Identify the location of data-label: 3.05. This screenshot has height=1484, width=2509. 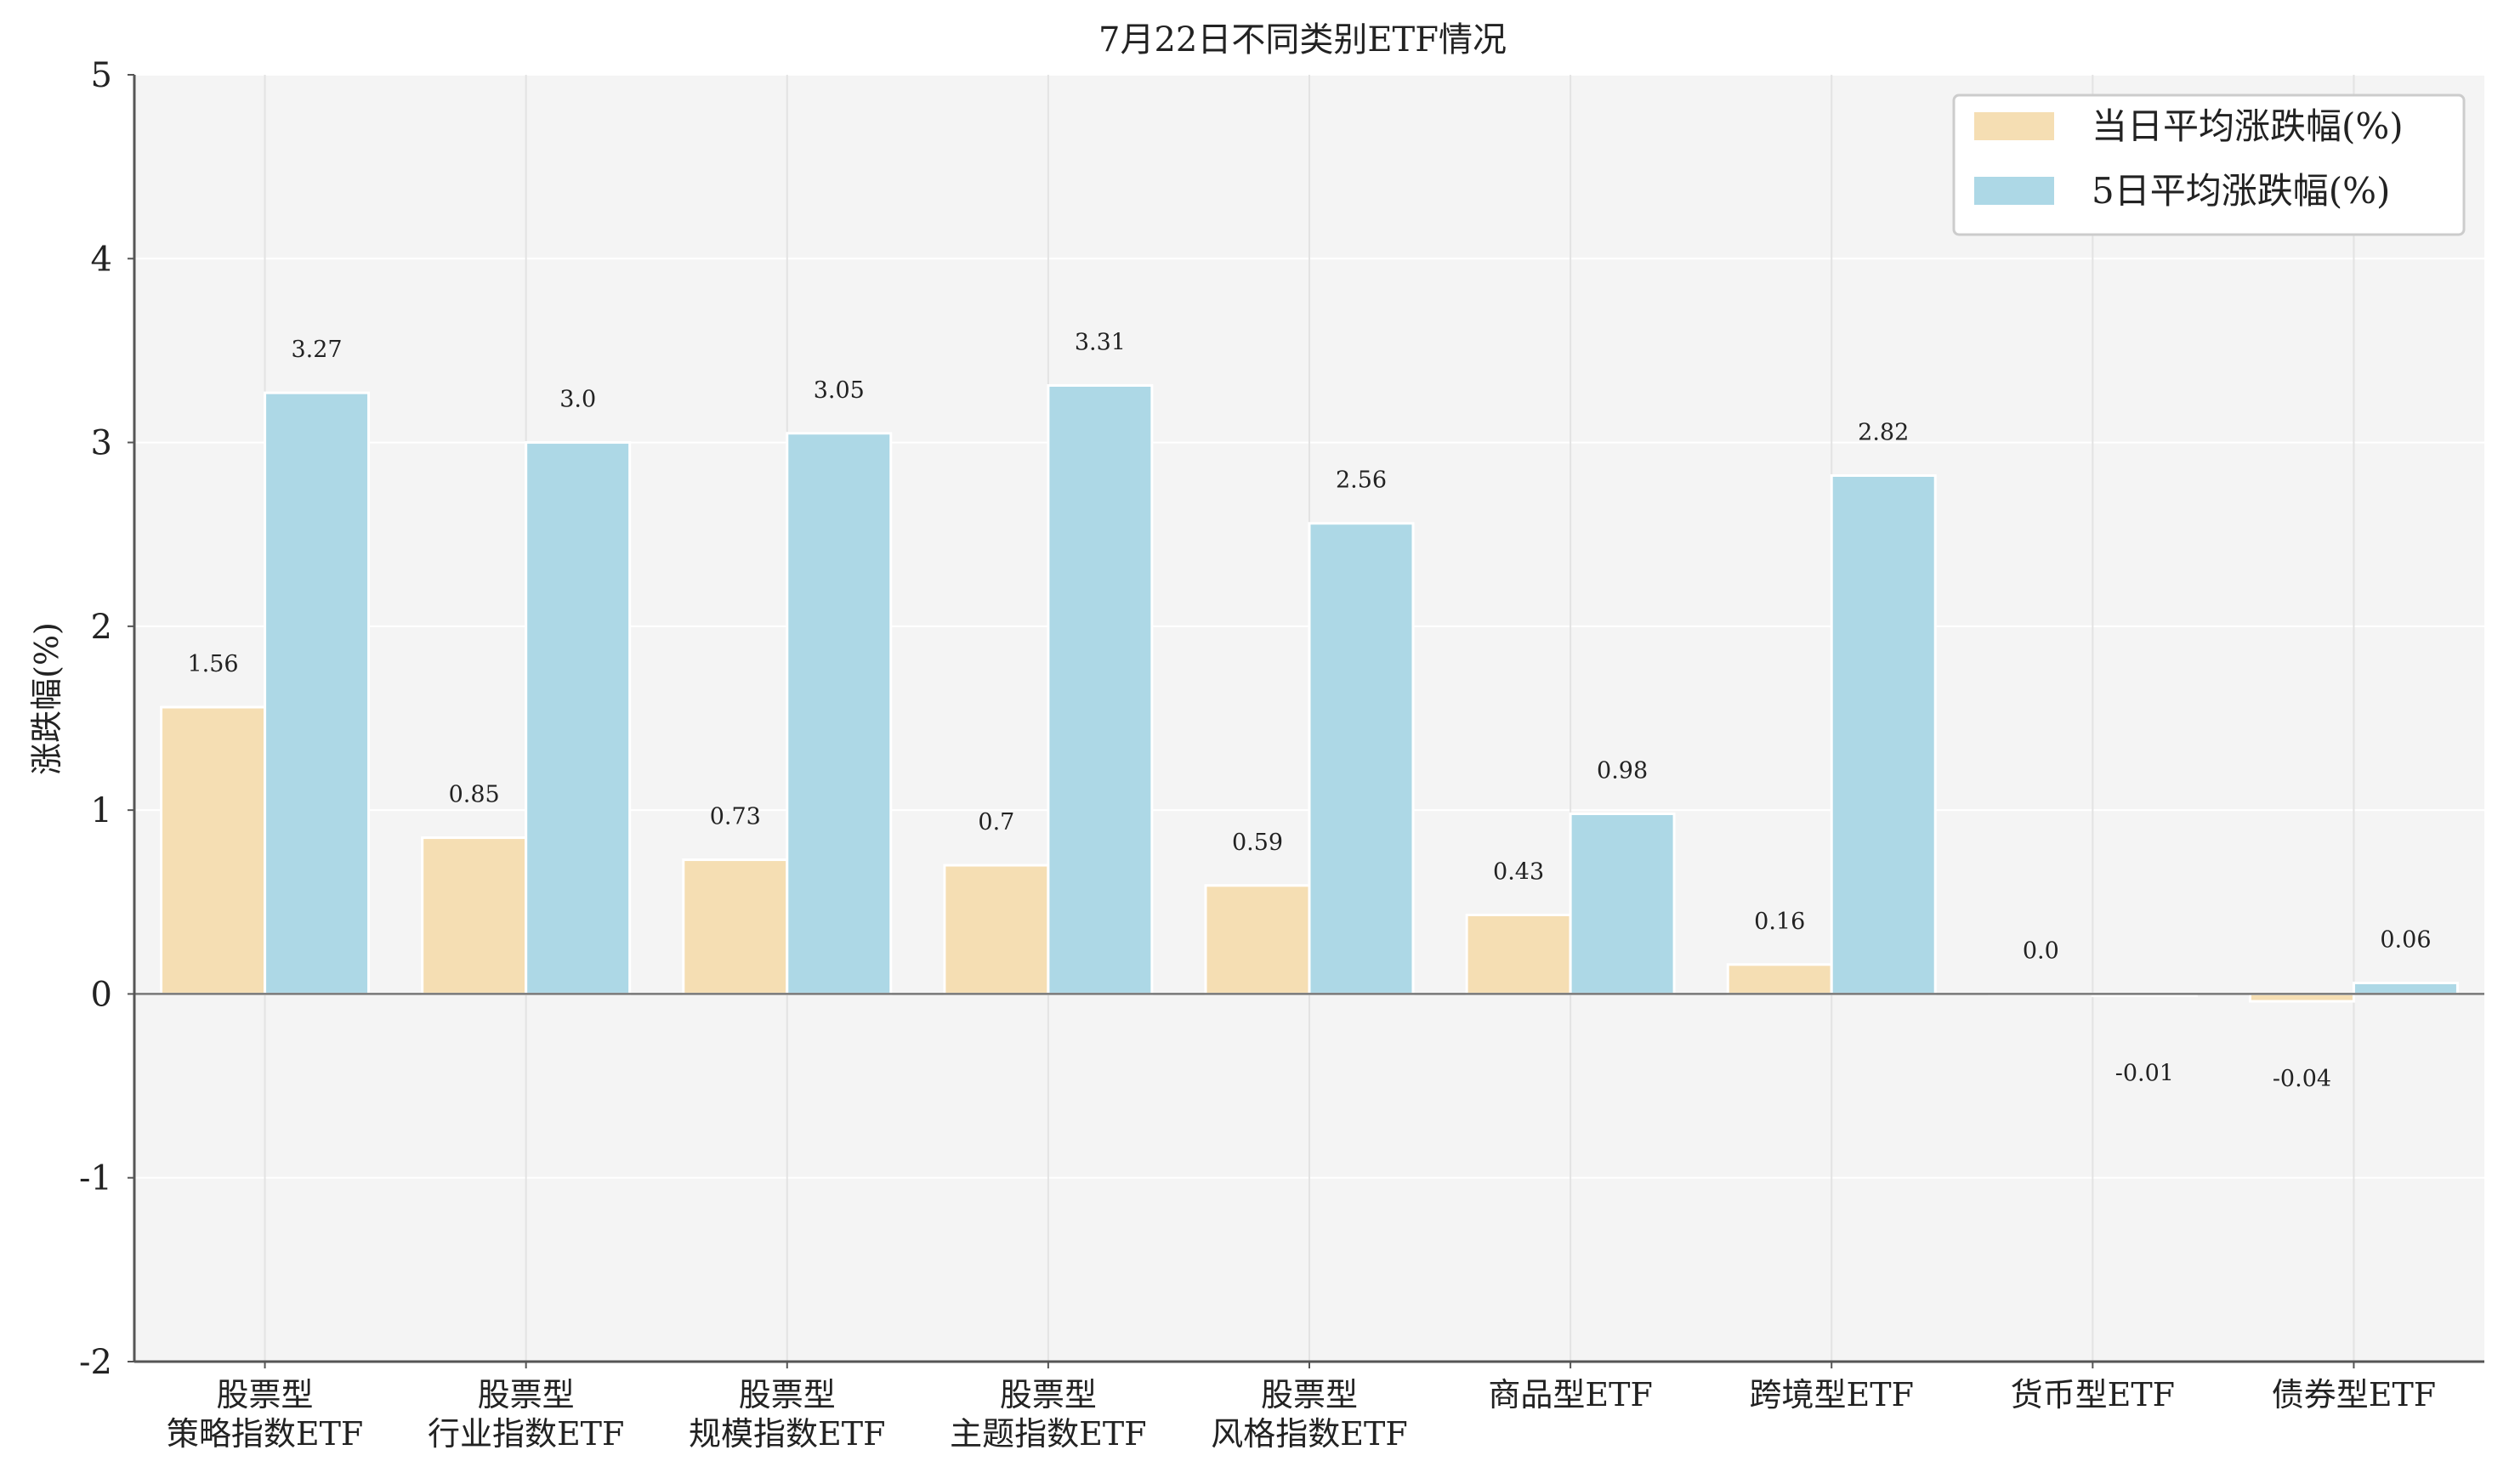
(839, 390).